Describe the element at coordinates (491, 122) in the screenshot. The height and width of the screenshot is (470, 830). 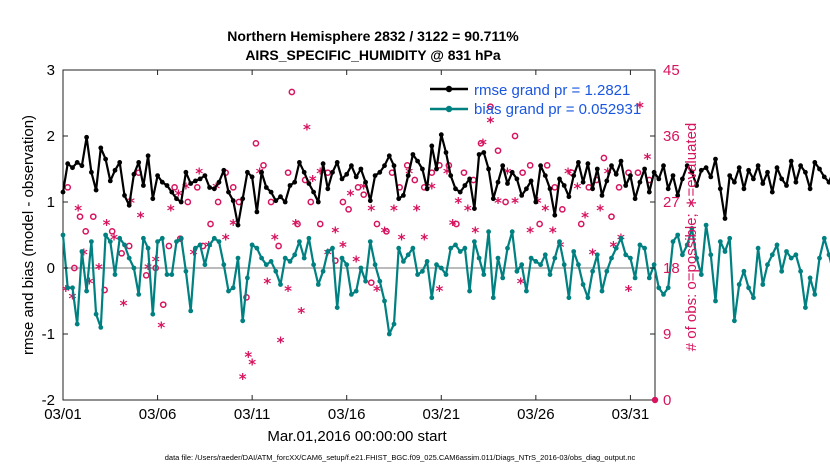
I see `obs-evaluated-point-58: *` at that location.